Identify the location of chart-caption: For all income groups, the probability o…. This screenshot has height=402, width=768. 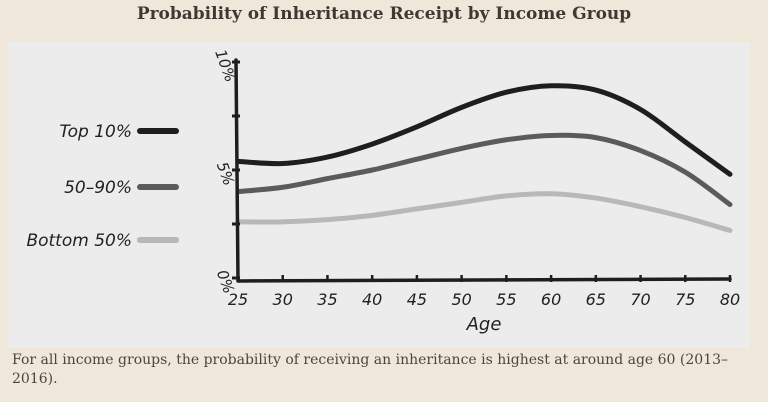
(370, 369).